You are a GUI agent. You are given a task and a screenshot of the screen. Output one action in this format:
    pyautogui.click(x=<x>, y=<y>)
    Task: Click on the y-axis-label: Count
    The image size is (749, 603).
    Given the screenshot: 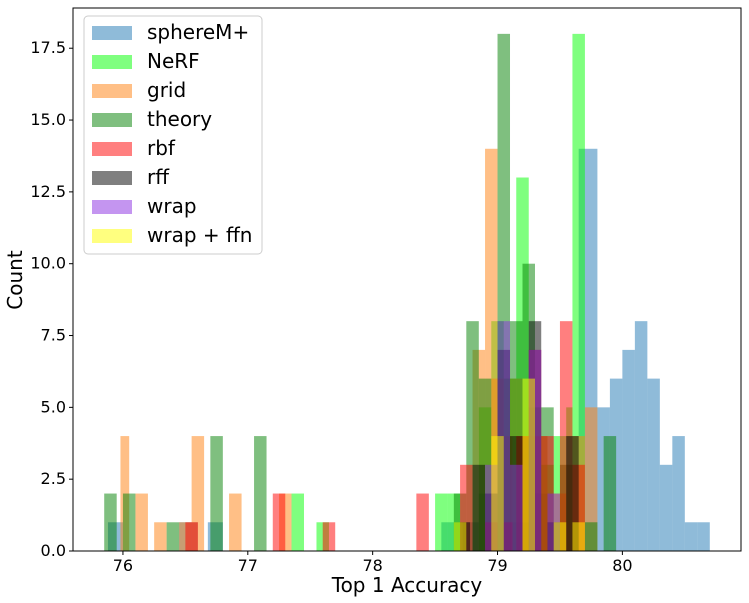 What is the action you would take?
    pyautogui.click(x=15, y=280)
    